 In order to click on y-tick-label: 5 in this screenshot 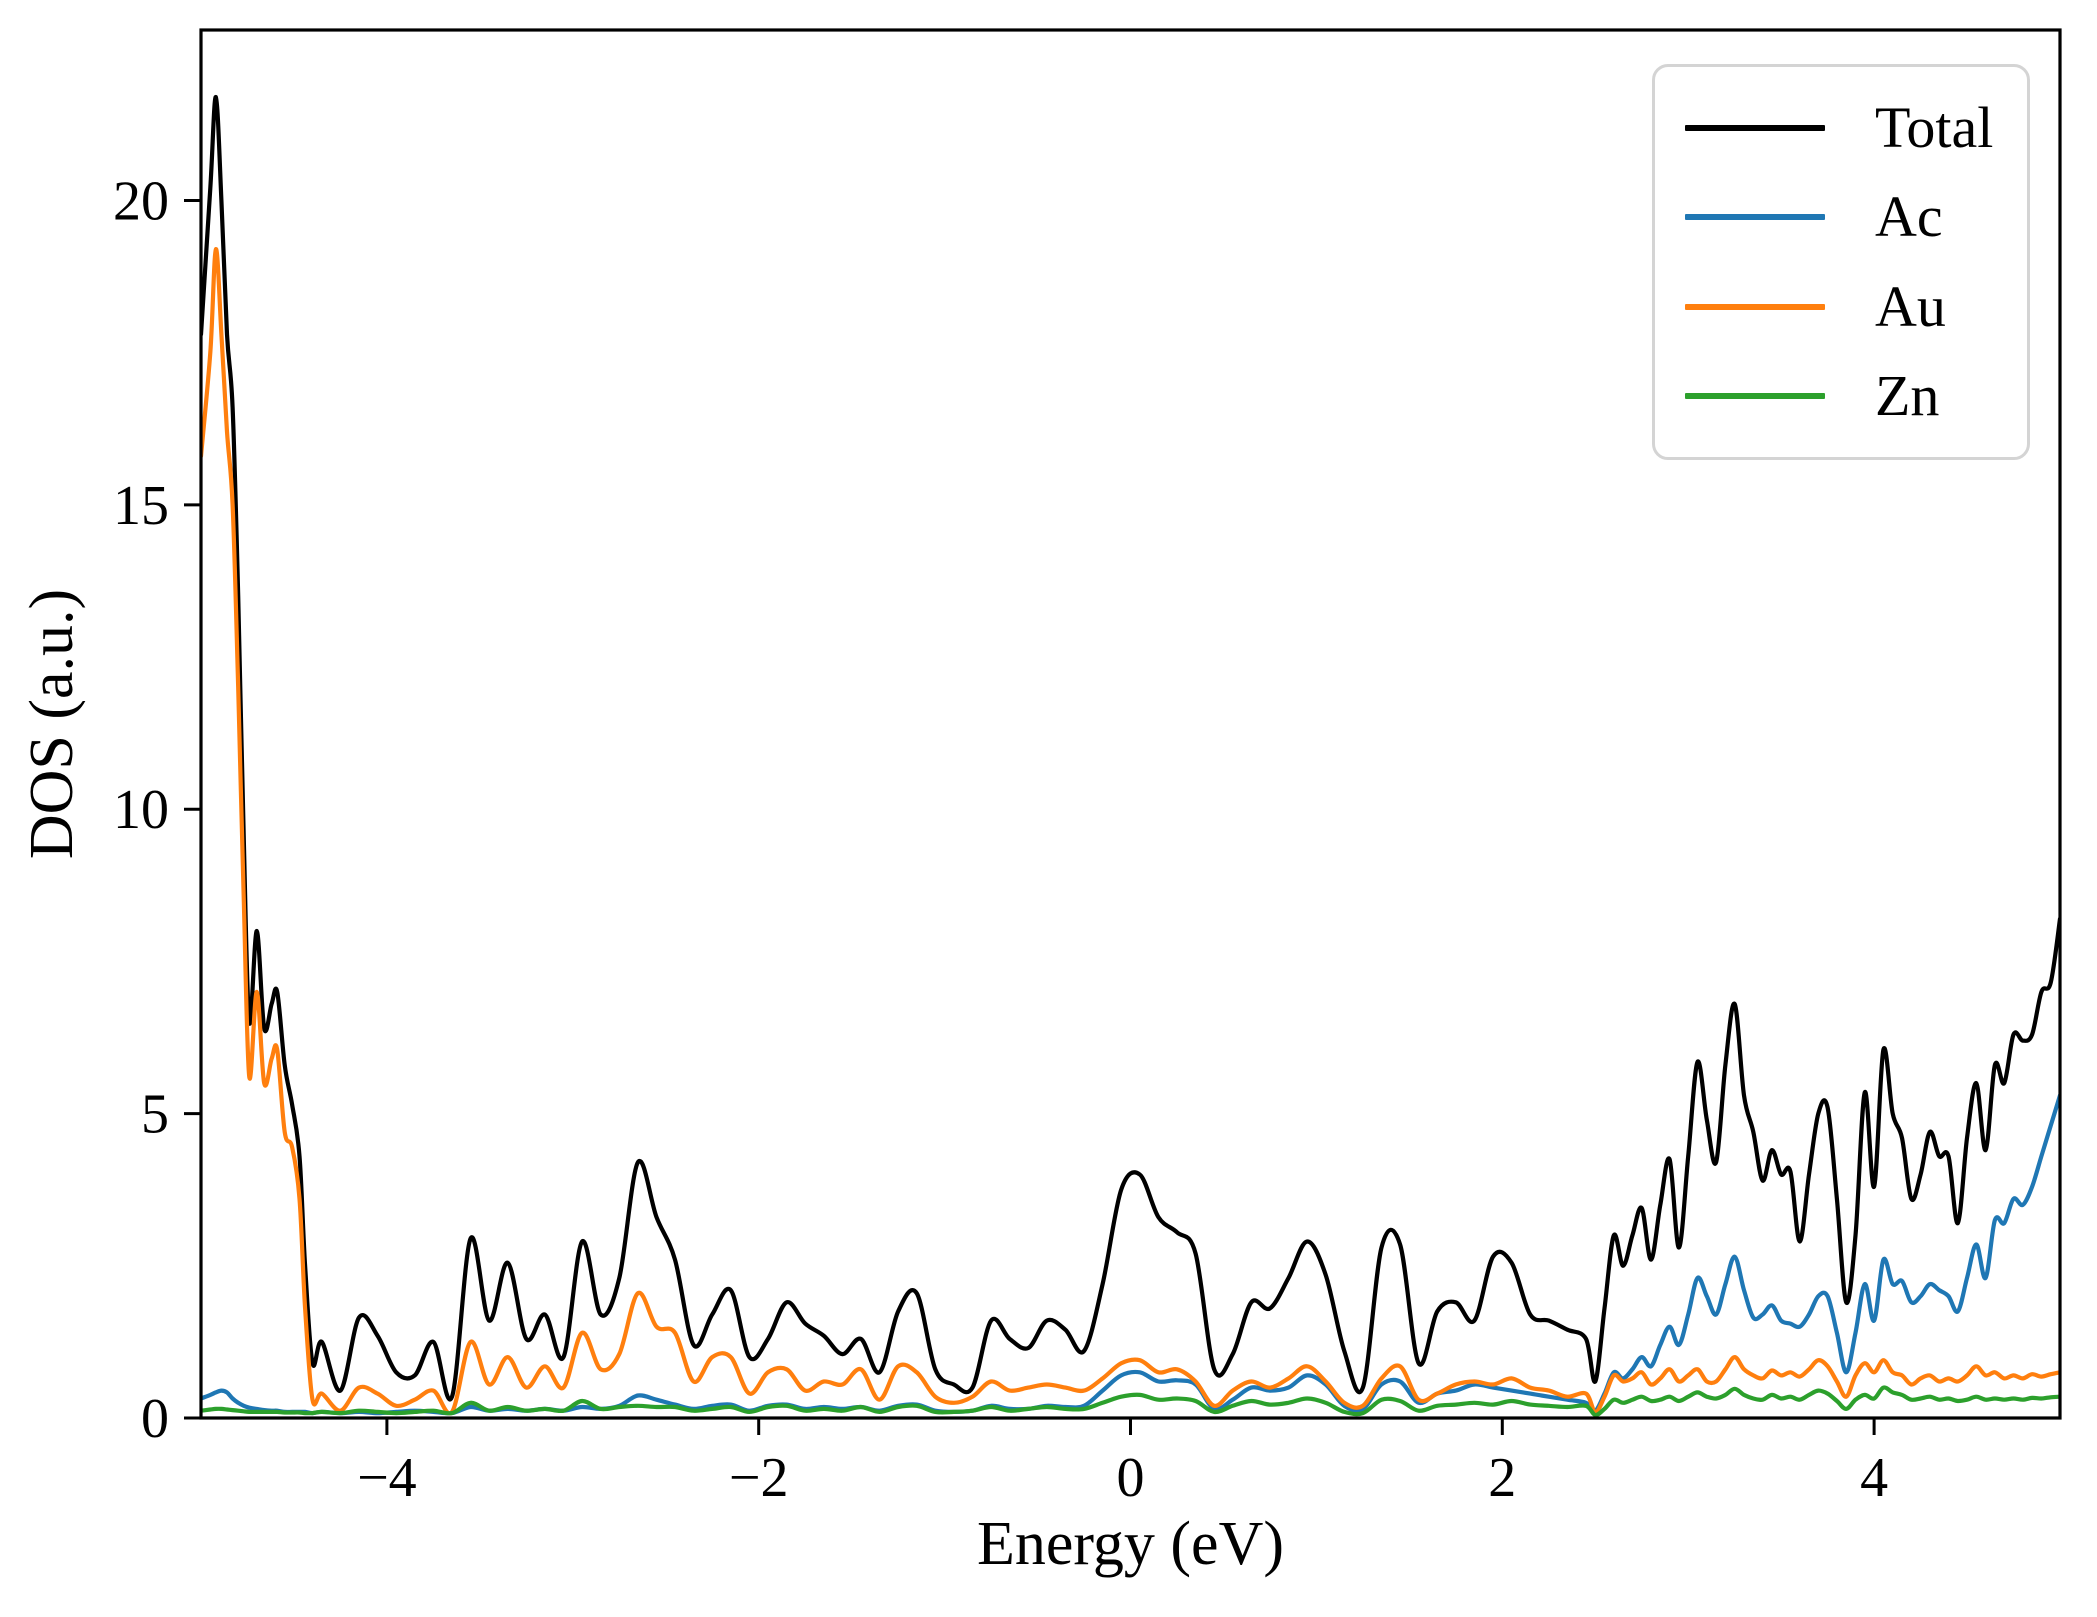, I will do `click(155, 1115)`.